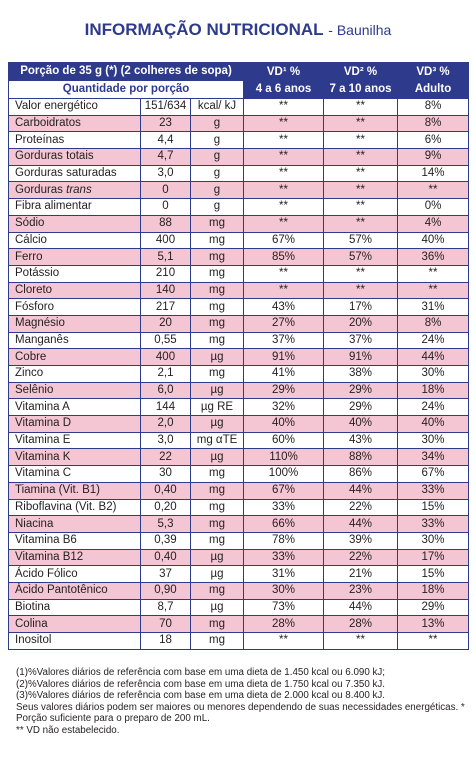  I want to click on title-bar: INFORMAÇÃO NUTRICIONAL - Baunilha, so click(238, 30).